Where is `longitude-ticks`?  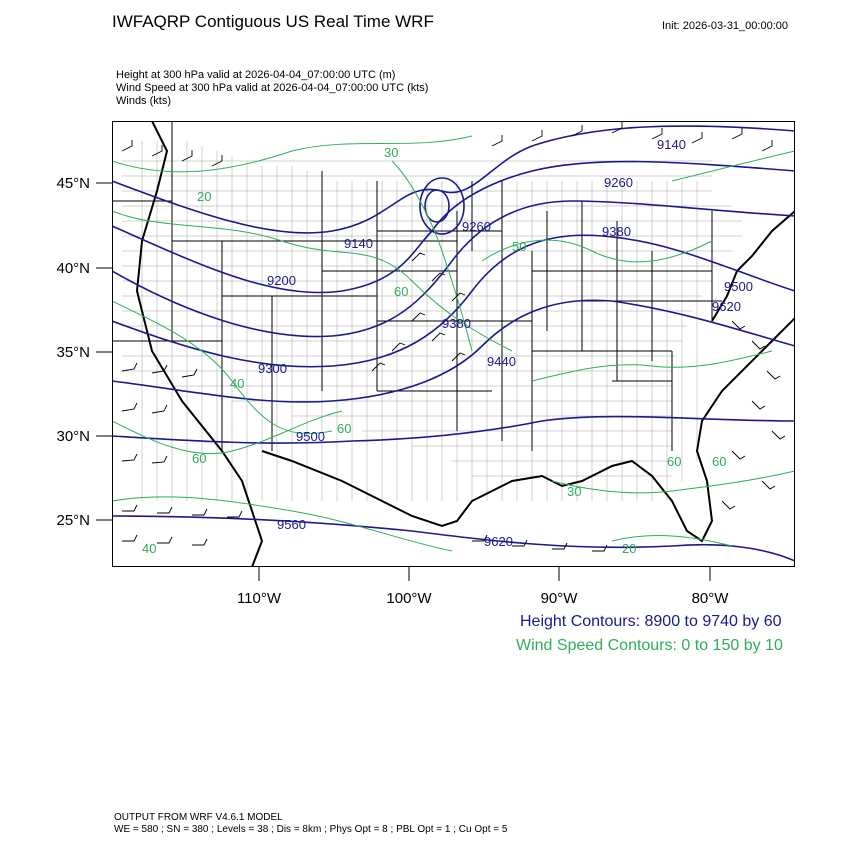
longitude-ticks is located at coordinates (484, 574).